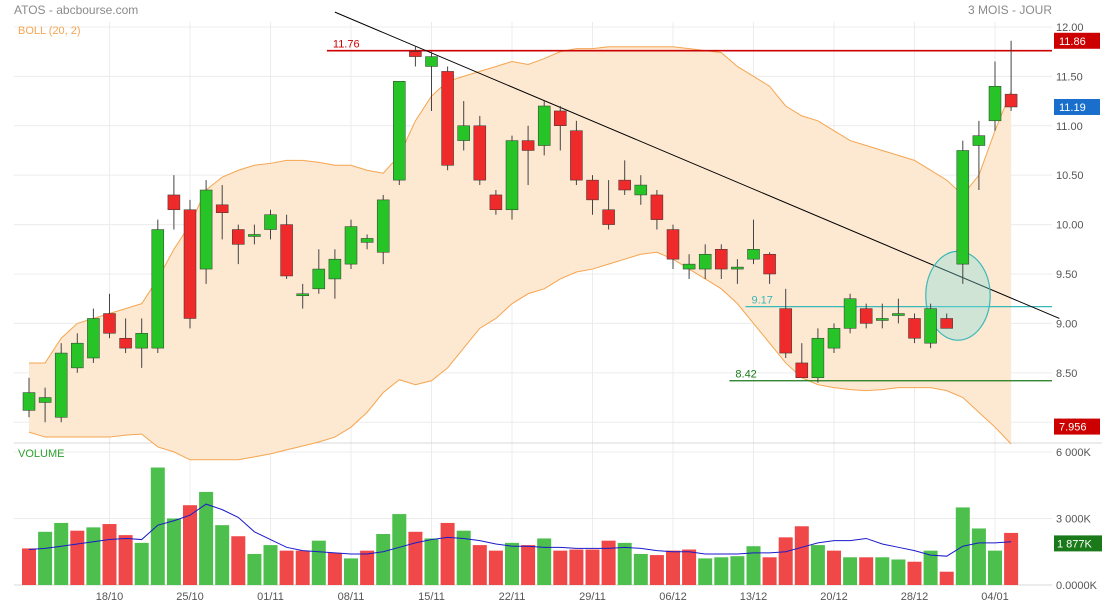 The width and height of the screenshot is (1102, 607). What do you see at coordinates (1073, 428) in the screenshot?
I see `price-badge-label: 7.956` at bounding box center [1073, 428].